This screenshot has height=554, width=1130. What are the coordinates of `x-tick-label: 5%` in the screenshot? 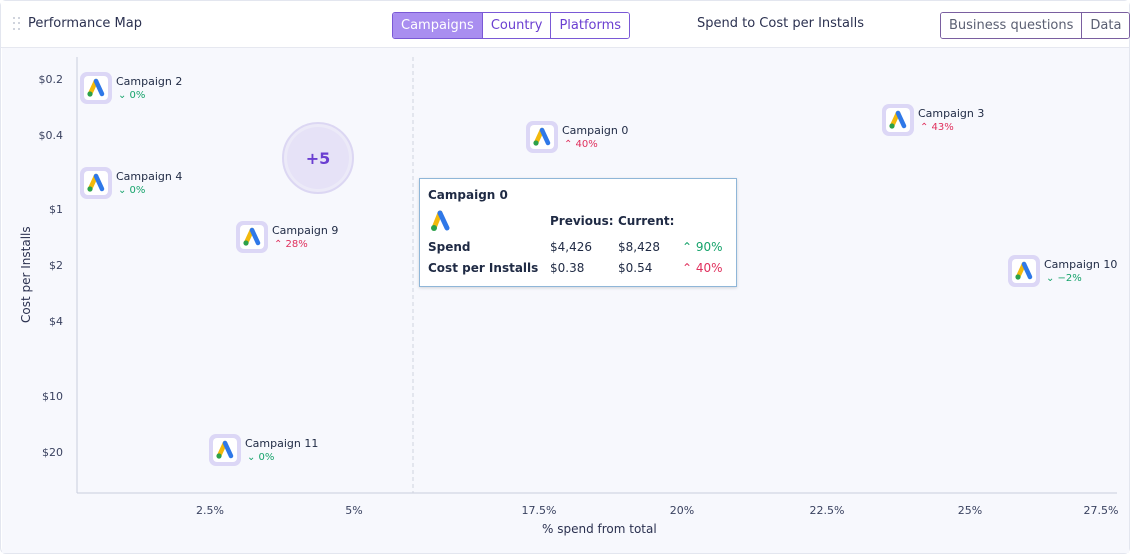 It's located at (353, 510).